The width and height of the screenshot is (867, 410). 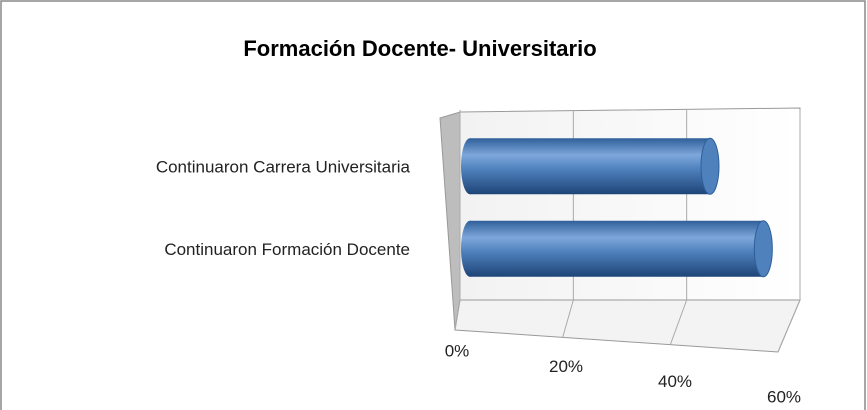 I want to click on chart-title: Formación Docente- Universitario, so click(x=419, y=48).